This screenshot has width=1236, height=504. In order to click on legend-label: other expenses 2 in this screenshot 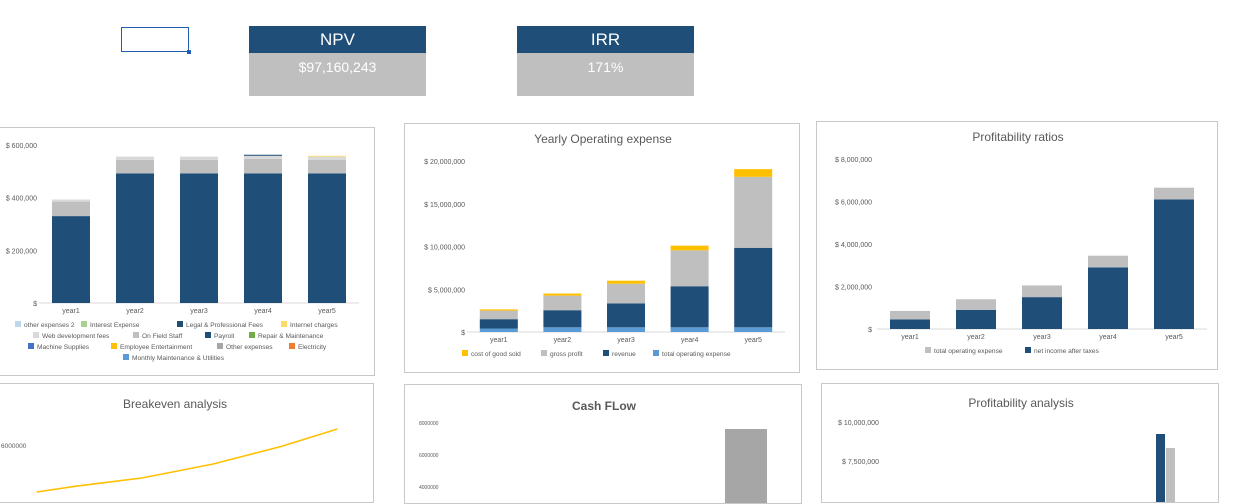, I will do `click(49, 325)`.